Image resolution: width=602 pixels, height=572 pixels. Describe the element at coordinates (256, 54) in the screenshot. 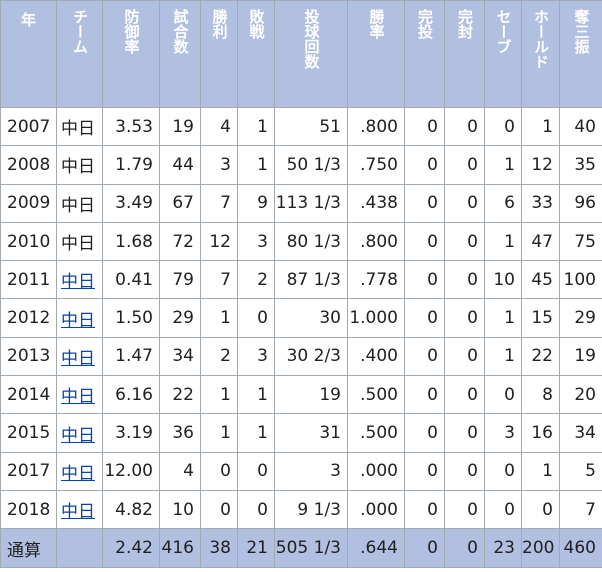

I see `header-losses: 敗戦` at that location.